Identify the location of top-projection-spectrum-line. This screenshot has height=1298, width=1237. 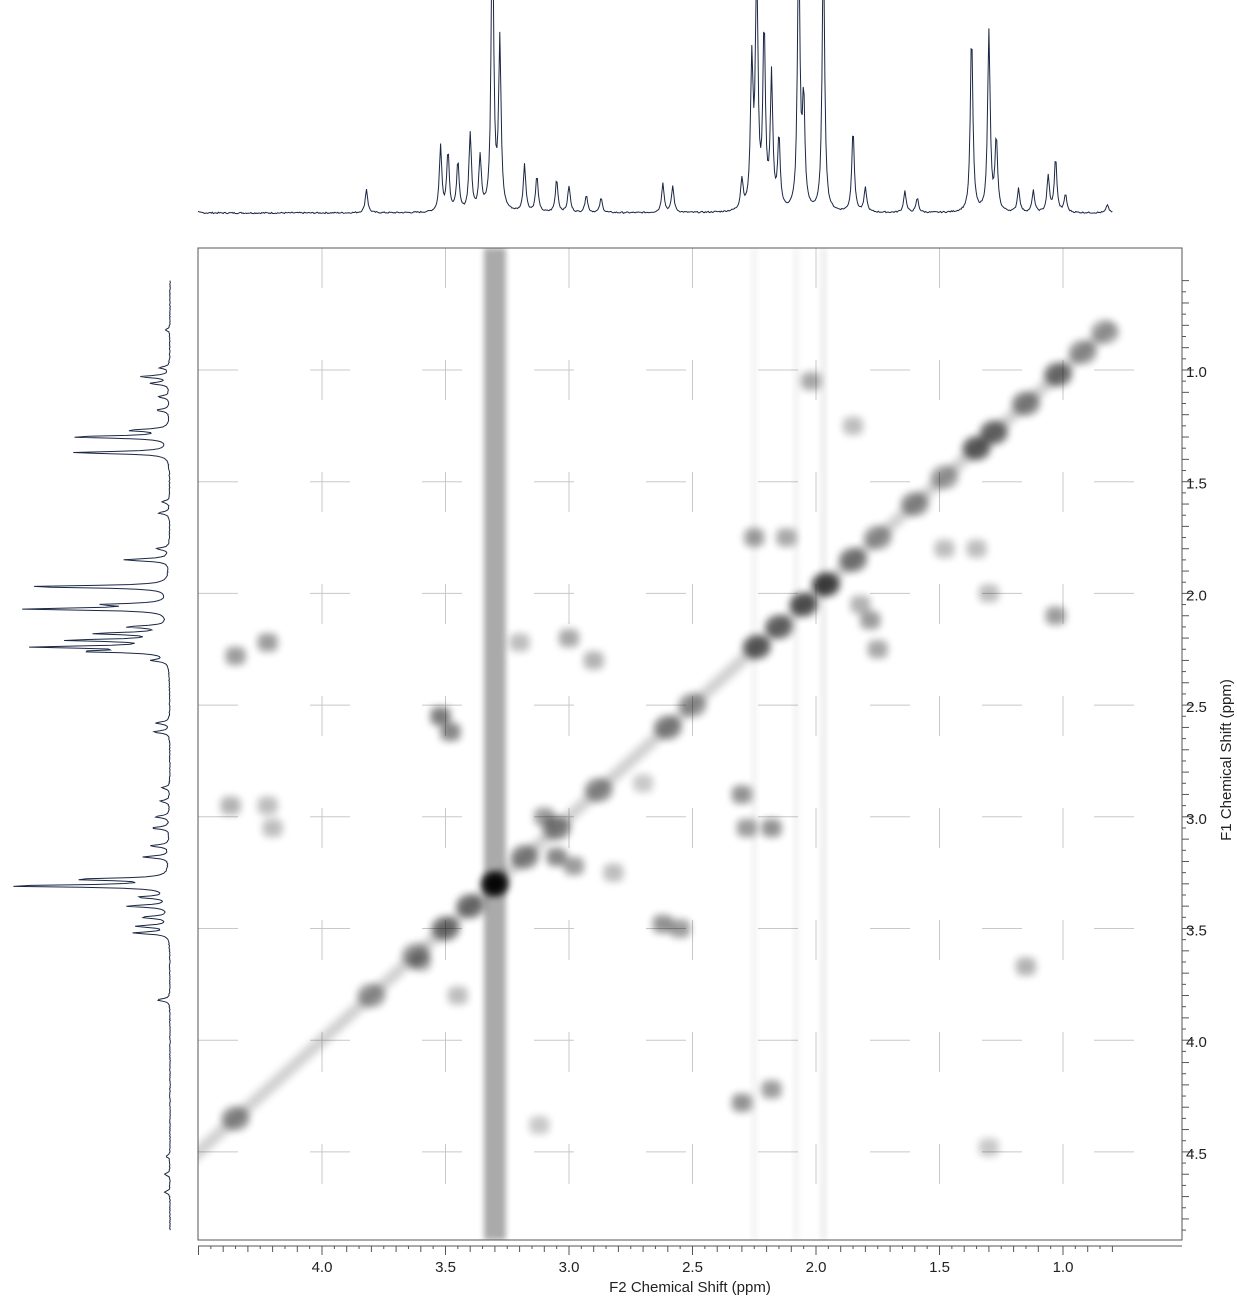
(655, 107).